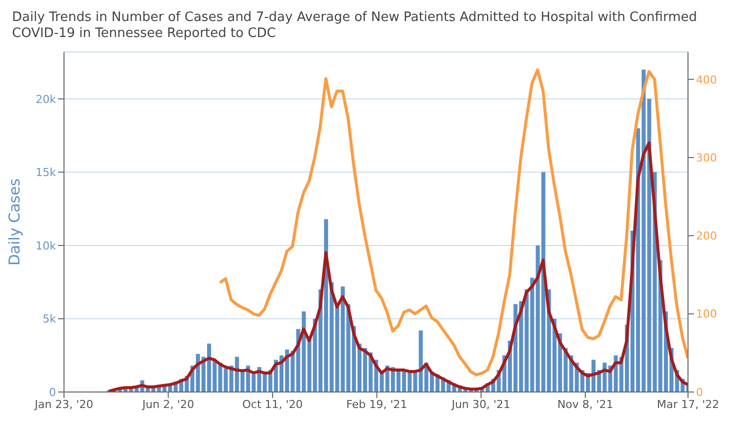 Image resolution: width=734 pixels, height=422 pixels. What do you see at coordinates (49, 319) in the screenshot?
I see `y-tick-label: 5k` at bounding box center [49, 319].